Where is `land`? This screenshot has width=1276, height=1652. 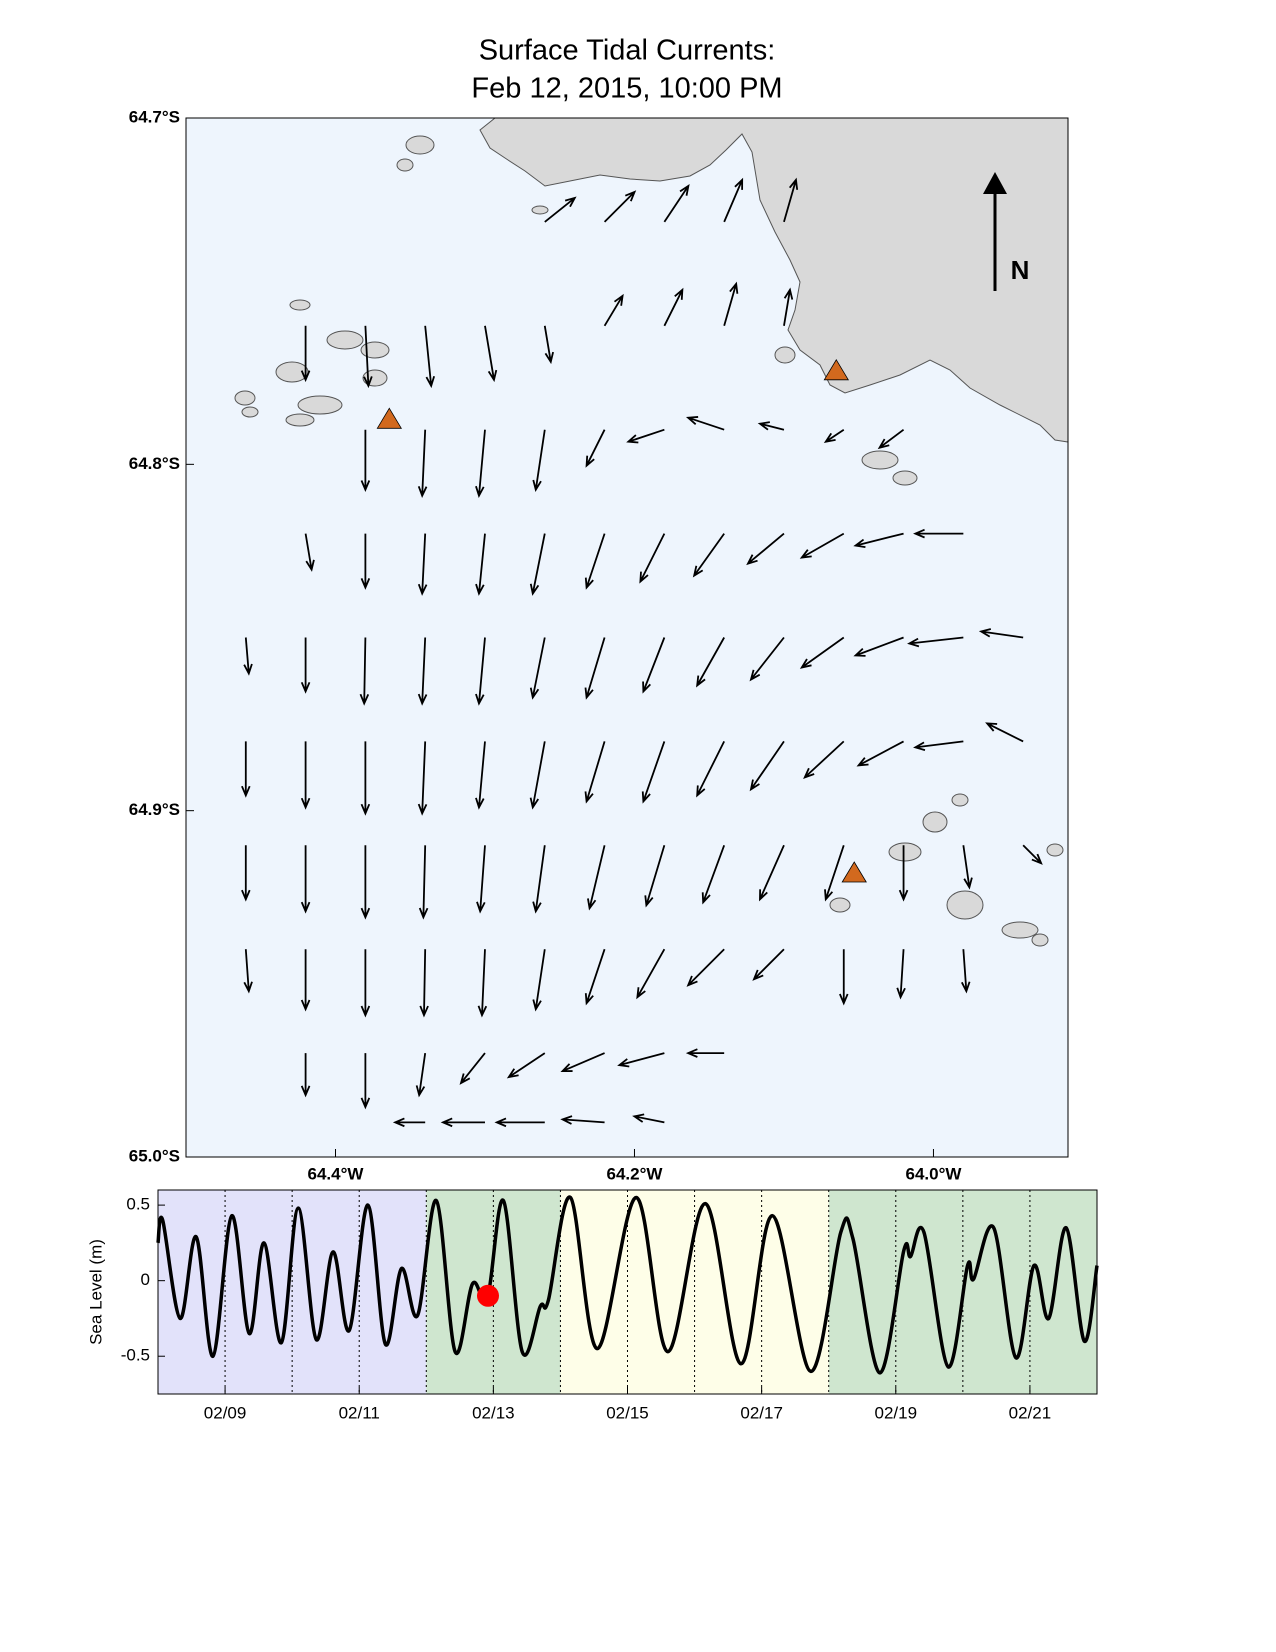 land is located at coordinates (774, 280).